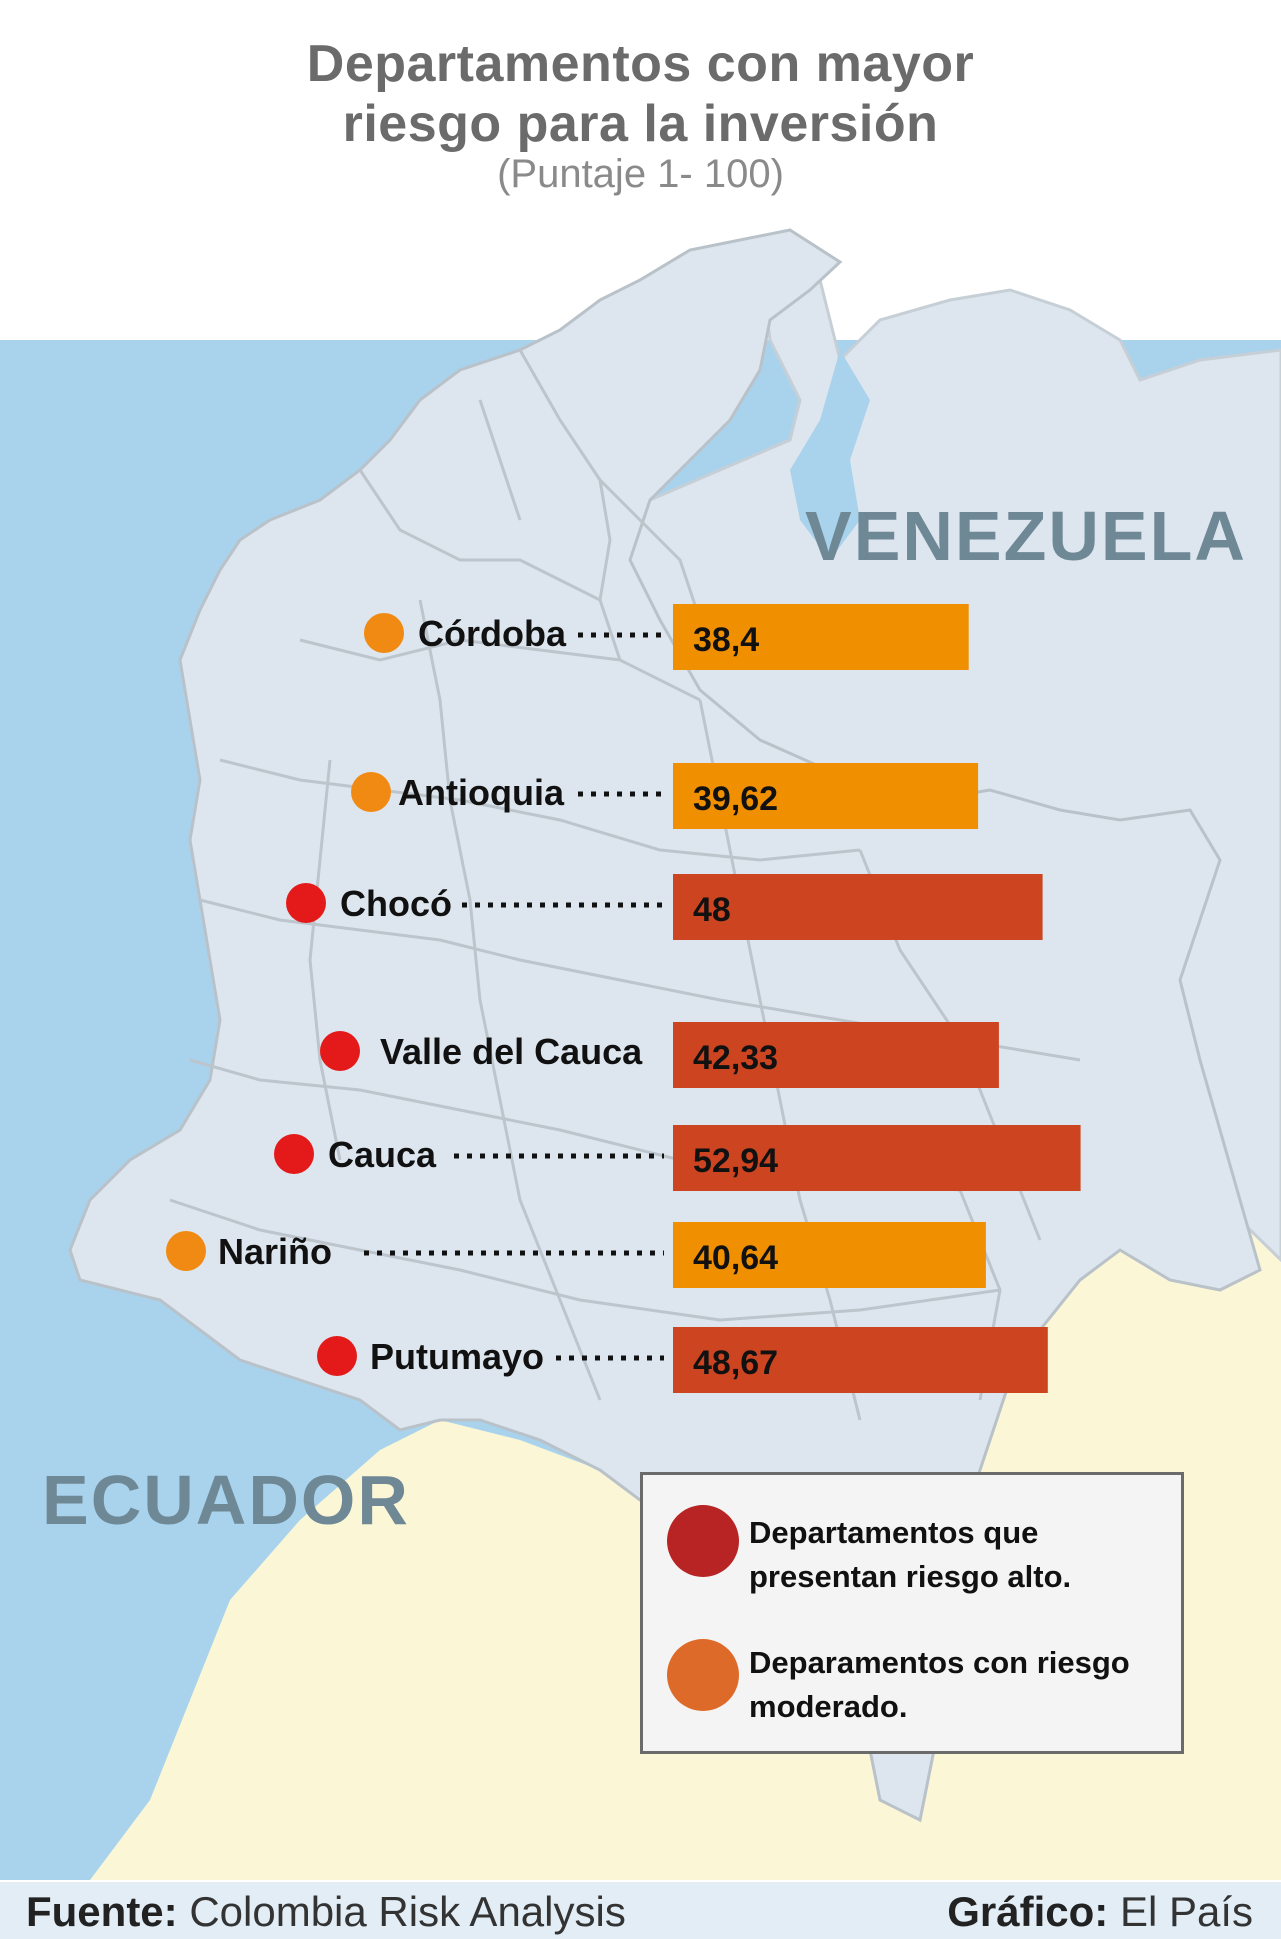 The width and height of the screenshot is (1281, 1939). Describe the element at coordinates (712, 910) in the screenshot. I see `bar-value-label: 48` at that location.